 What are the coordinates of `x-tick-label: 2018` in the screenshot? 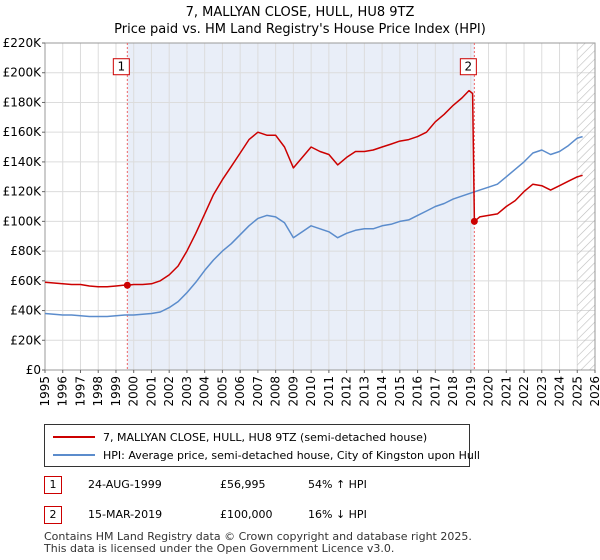 It's located at (453, 391).